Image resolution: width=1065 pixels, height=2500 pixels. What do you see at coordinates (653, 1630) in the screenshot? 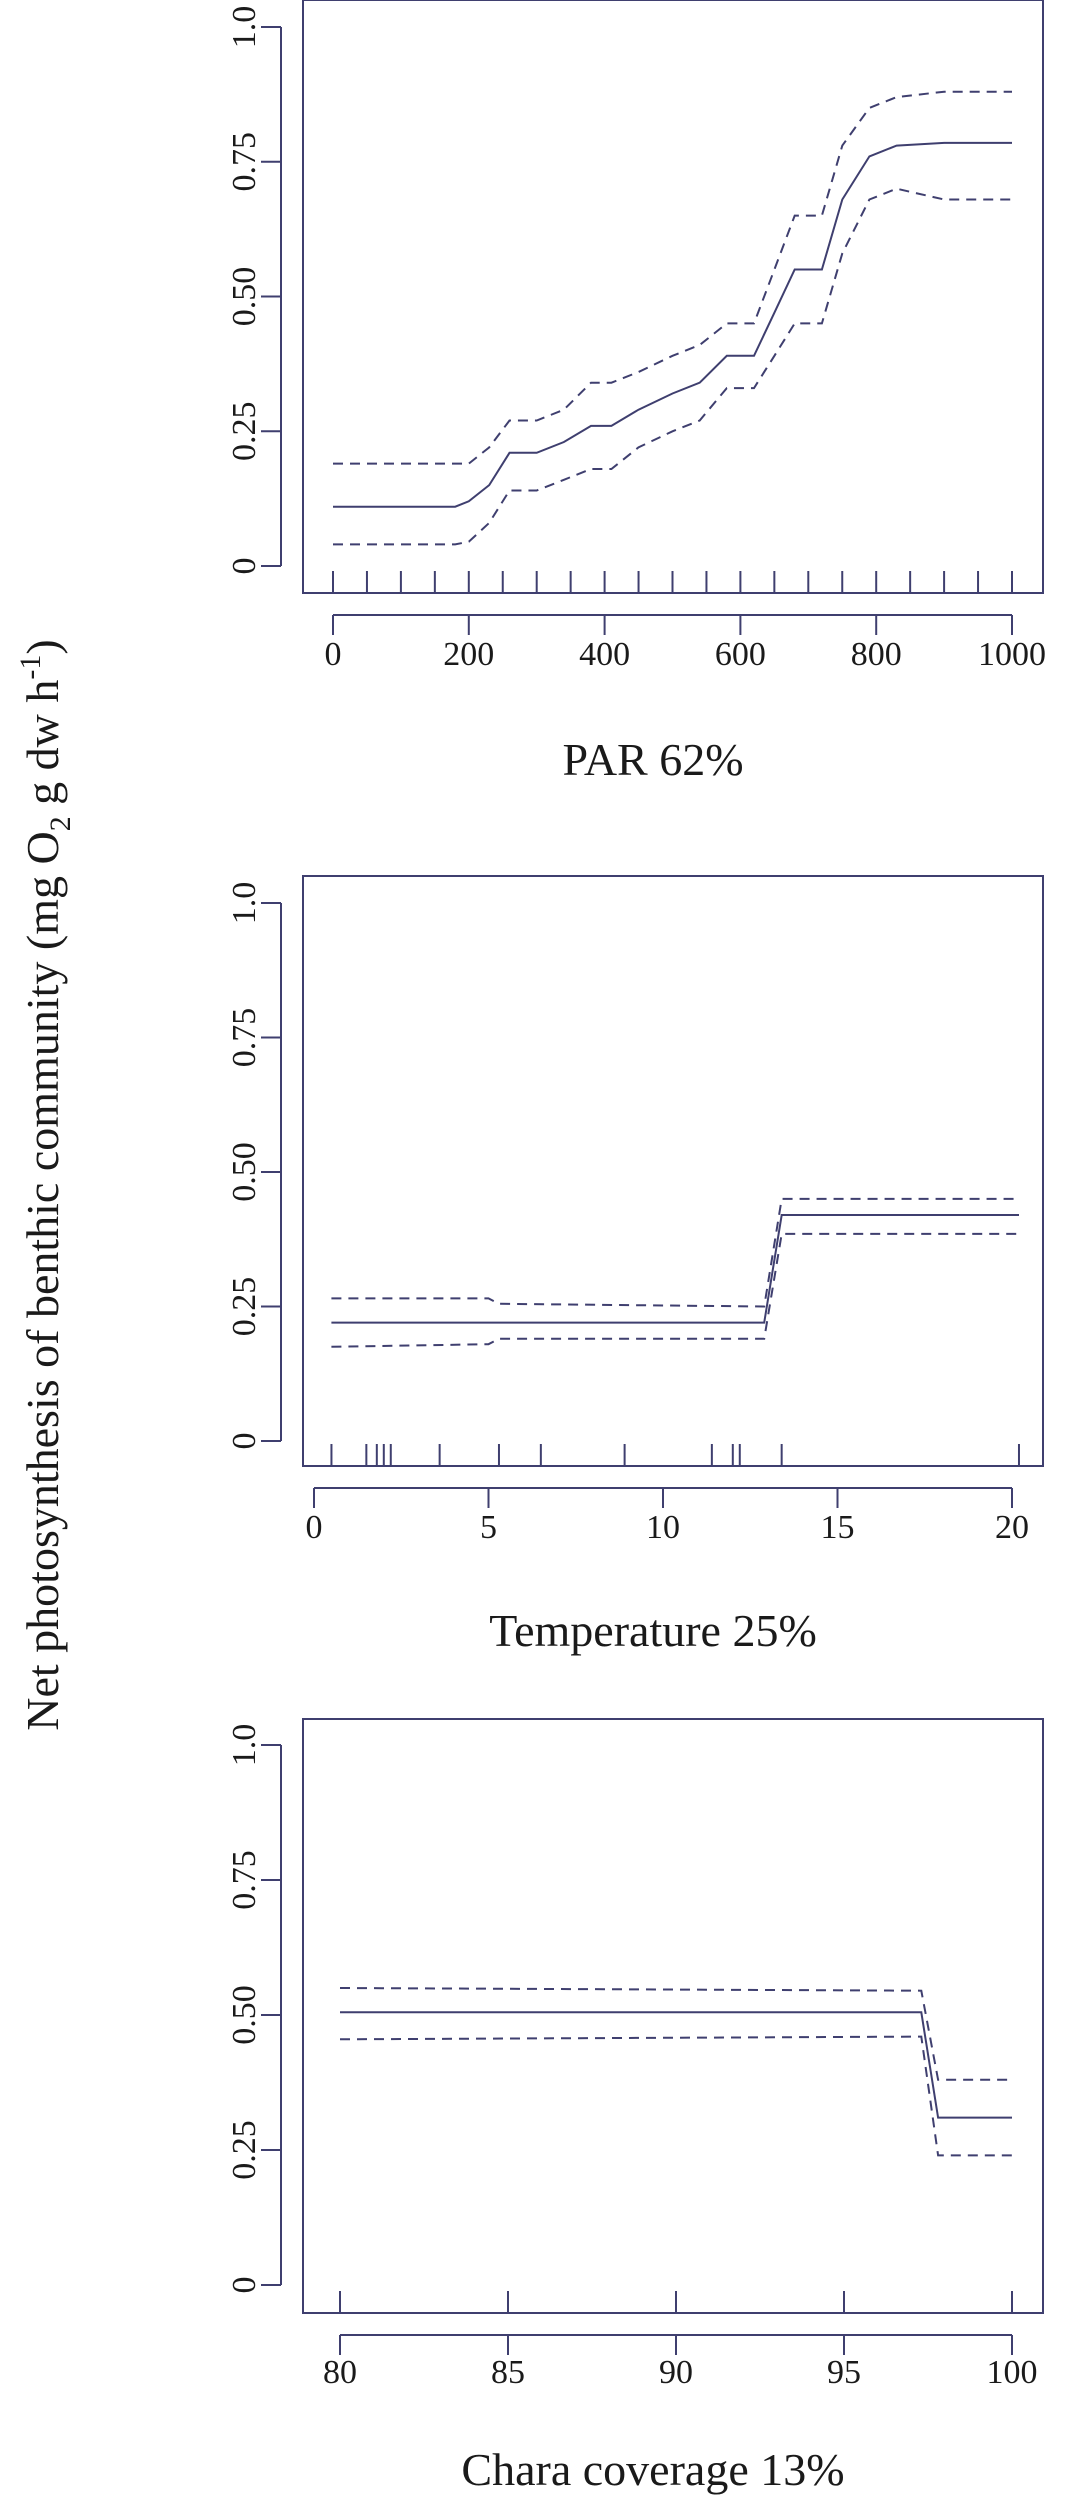
I see `x-axis-label: Temperature 25%` at bounding box center [653, 1630].